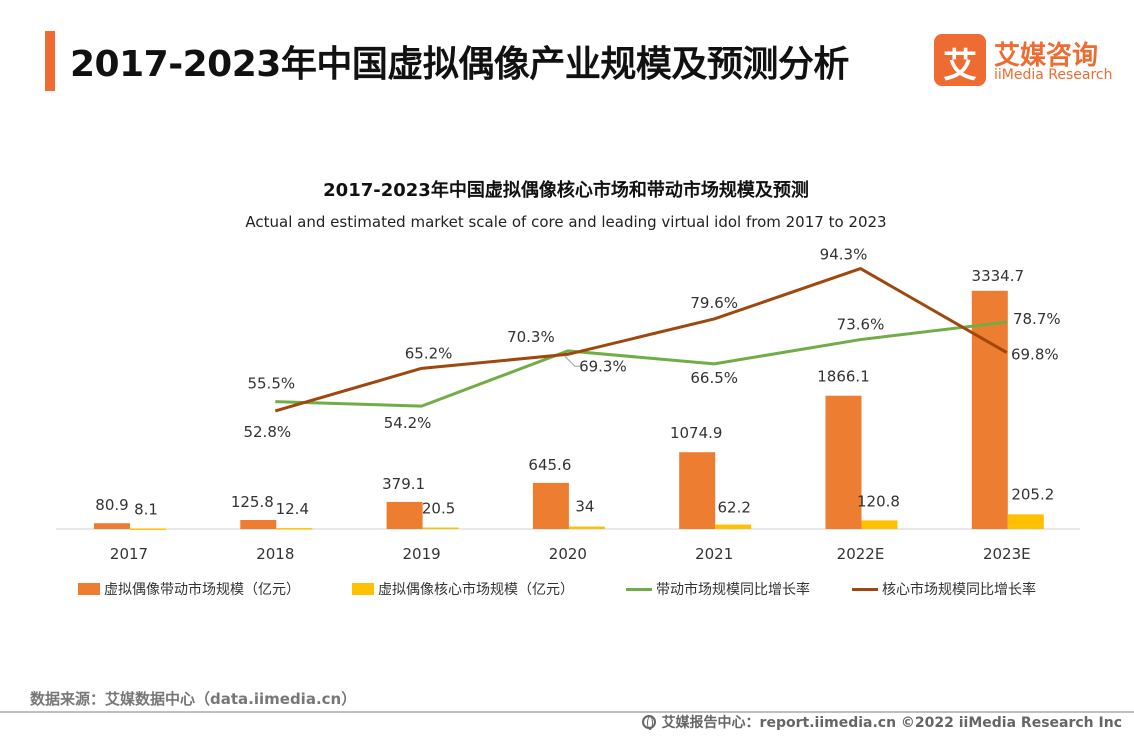 Image resolution: width=1134 pixels, height=737 pixels. What do you see at coordinates (861, 325) in the screenshot?
I see `line-label-leading-growth: 73.6%` at bounding box center [861, 325].